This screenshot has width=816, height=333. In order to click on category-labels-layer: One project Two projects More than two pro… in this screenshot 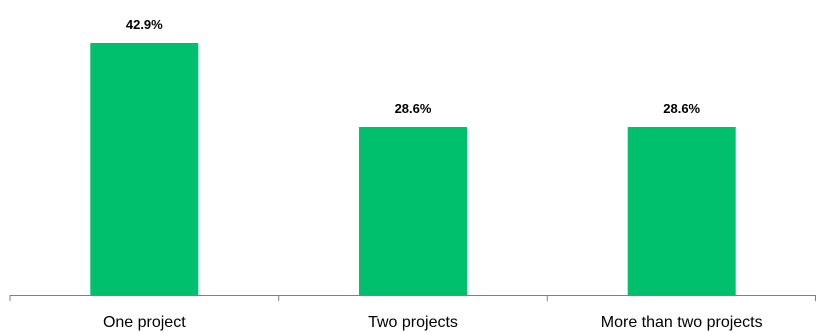, I will do `click(433, 322)`.